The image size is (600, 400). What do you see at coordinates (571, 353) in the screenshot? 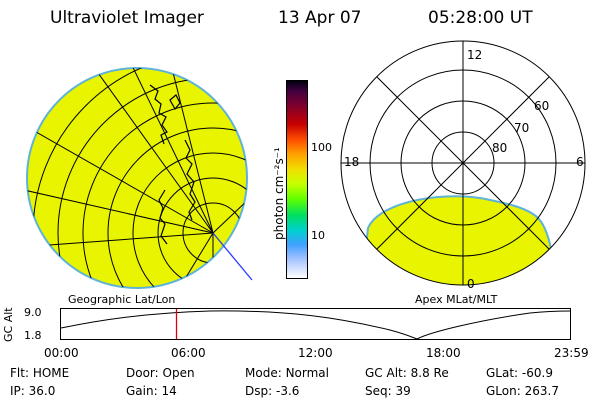
I see `xtick-23-59: 23:59` at bounding box center [571, 353].